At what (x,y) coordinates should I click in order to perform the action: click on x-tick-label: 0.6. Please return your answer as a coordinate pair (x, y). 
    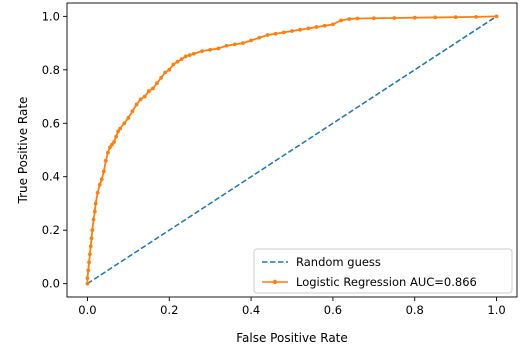
    Looking at the image, I should click on (333, 310).